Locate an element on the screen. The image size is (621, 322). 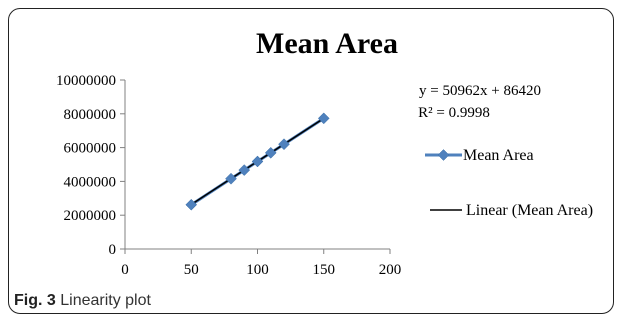
r-squared-label: R² = 0.9998 is located at coordinates (454, 113).